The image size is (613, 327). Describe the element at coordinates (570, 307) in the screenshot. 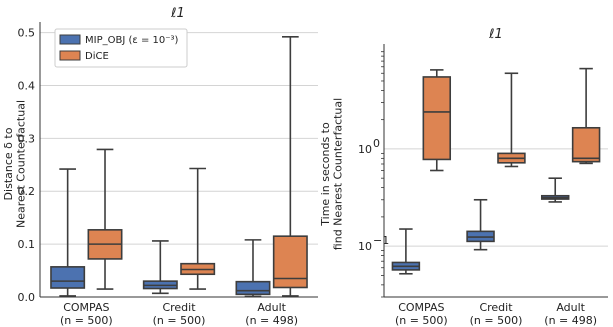

I see `time-xtick-label: Adult` at that location.